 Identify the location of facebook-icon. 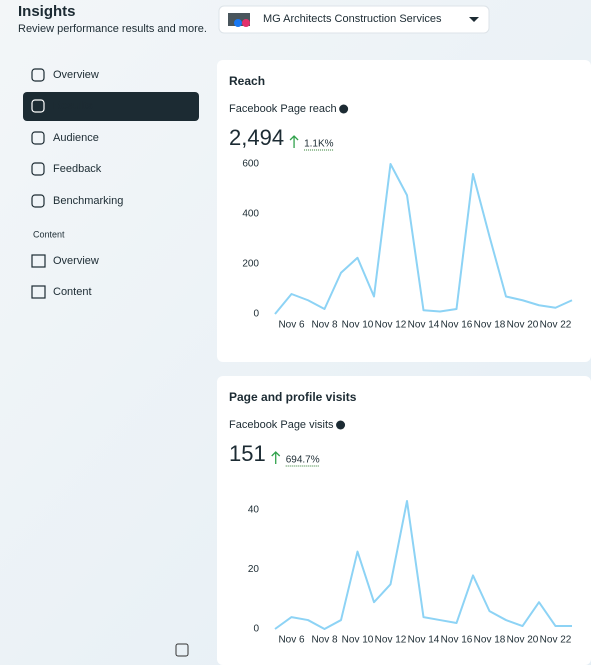
(238, 23).